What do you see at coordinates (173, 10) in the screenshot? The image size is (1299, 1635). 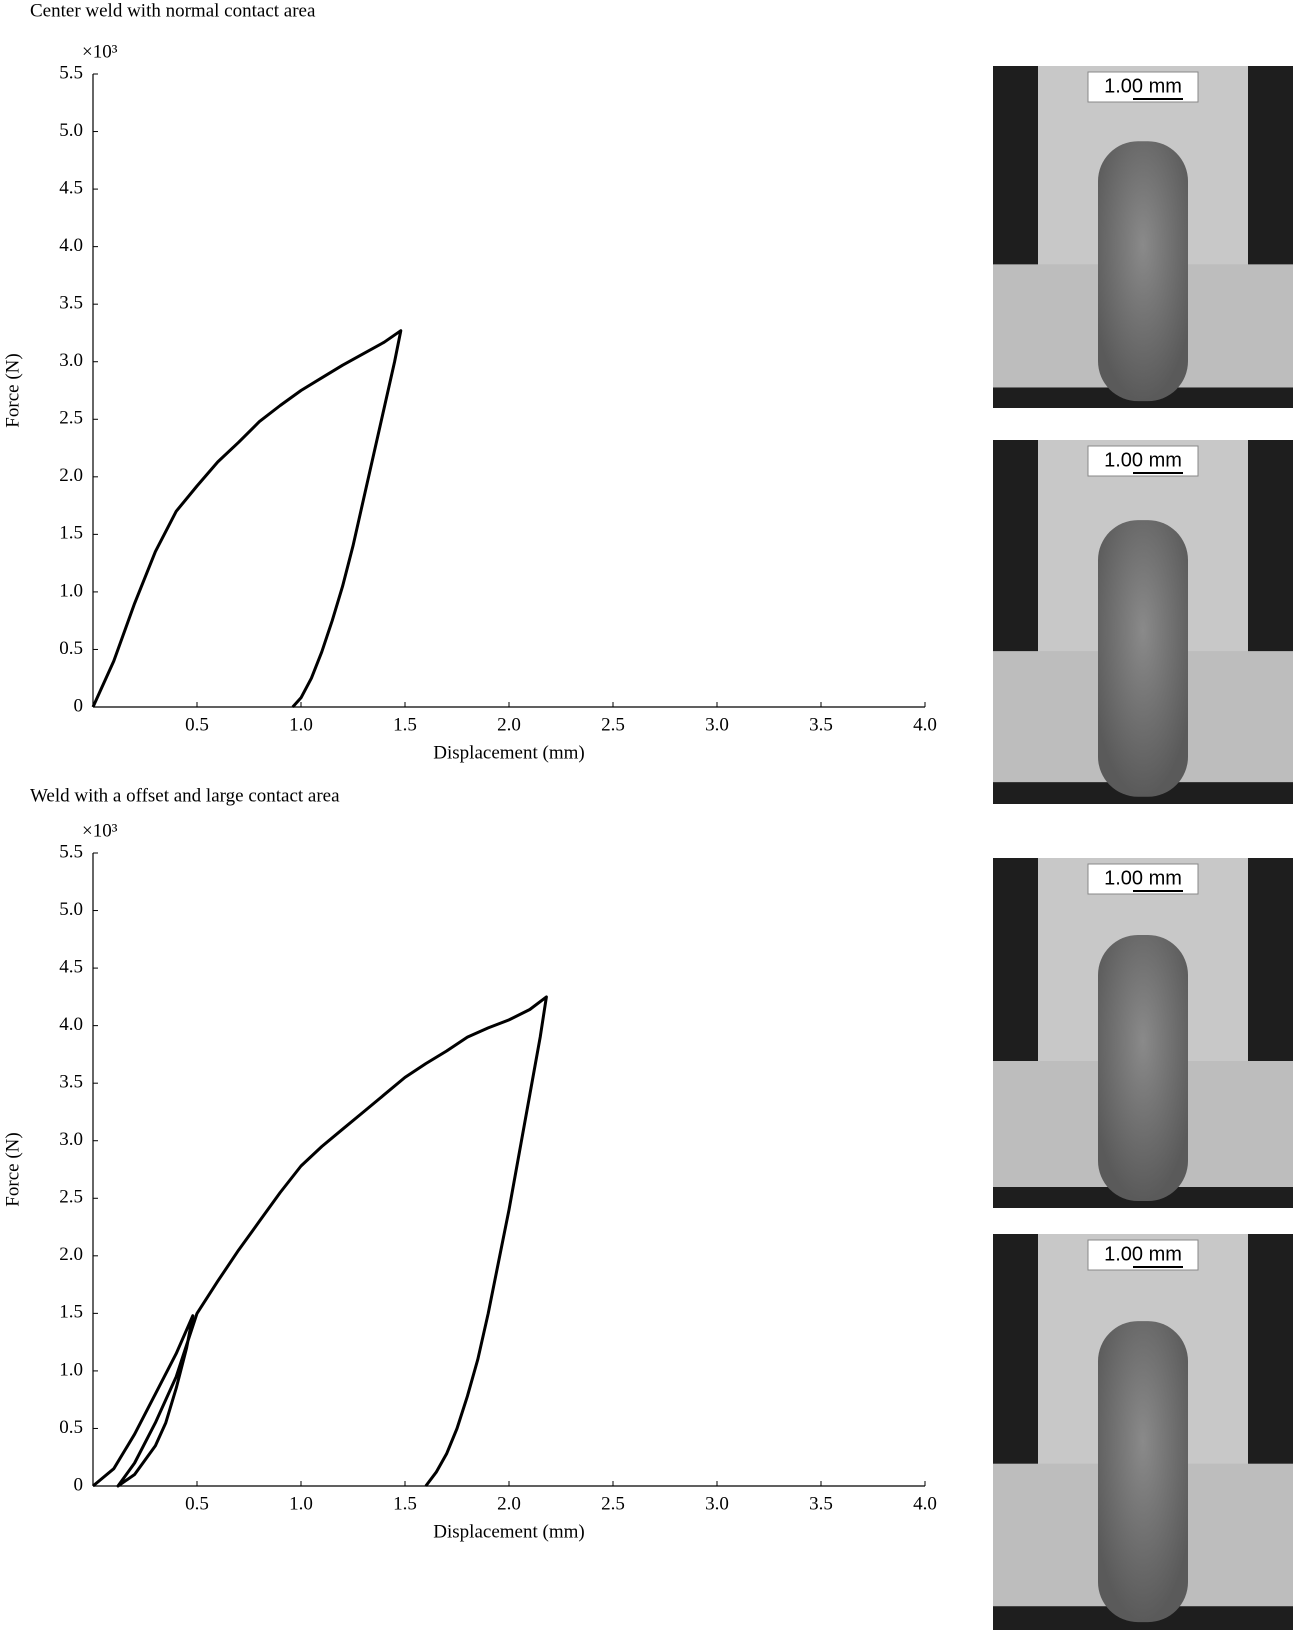 I see `chart-title: Center weld with normal contact area` at bounding box center [173, 10].